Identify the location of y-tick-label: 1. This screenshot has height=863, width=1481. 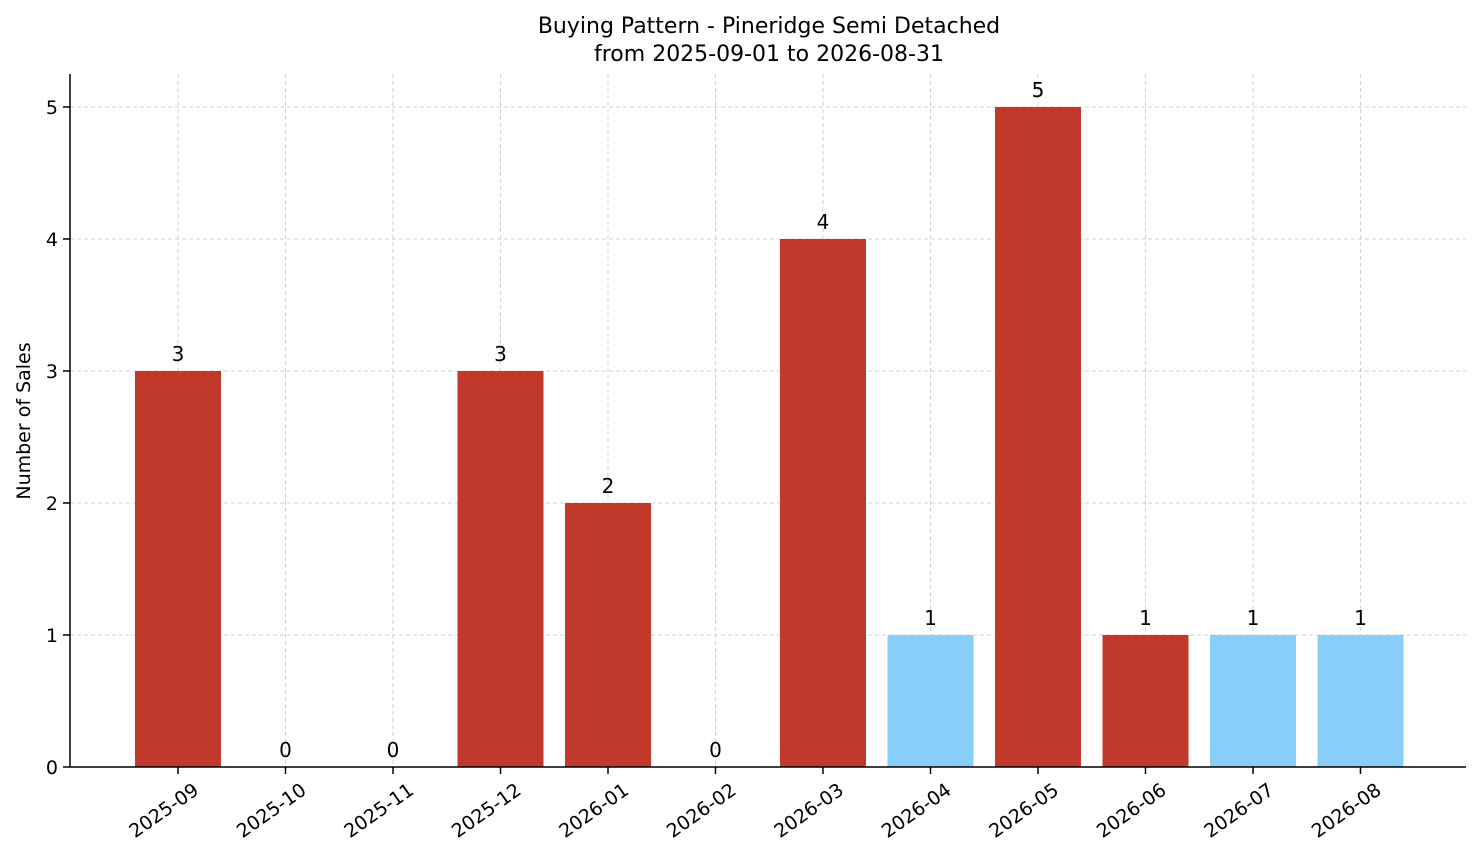
(52, 636).